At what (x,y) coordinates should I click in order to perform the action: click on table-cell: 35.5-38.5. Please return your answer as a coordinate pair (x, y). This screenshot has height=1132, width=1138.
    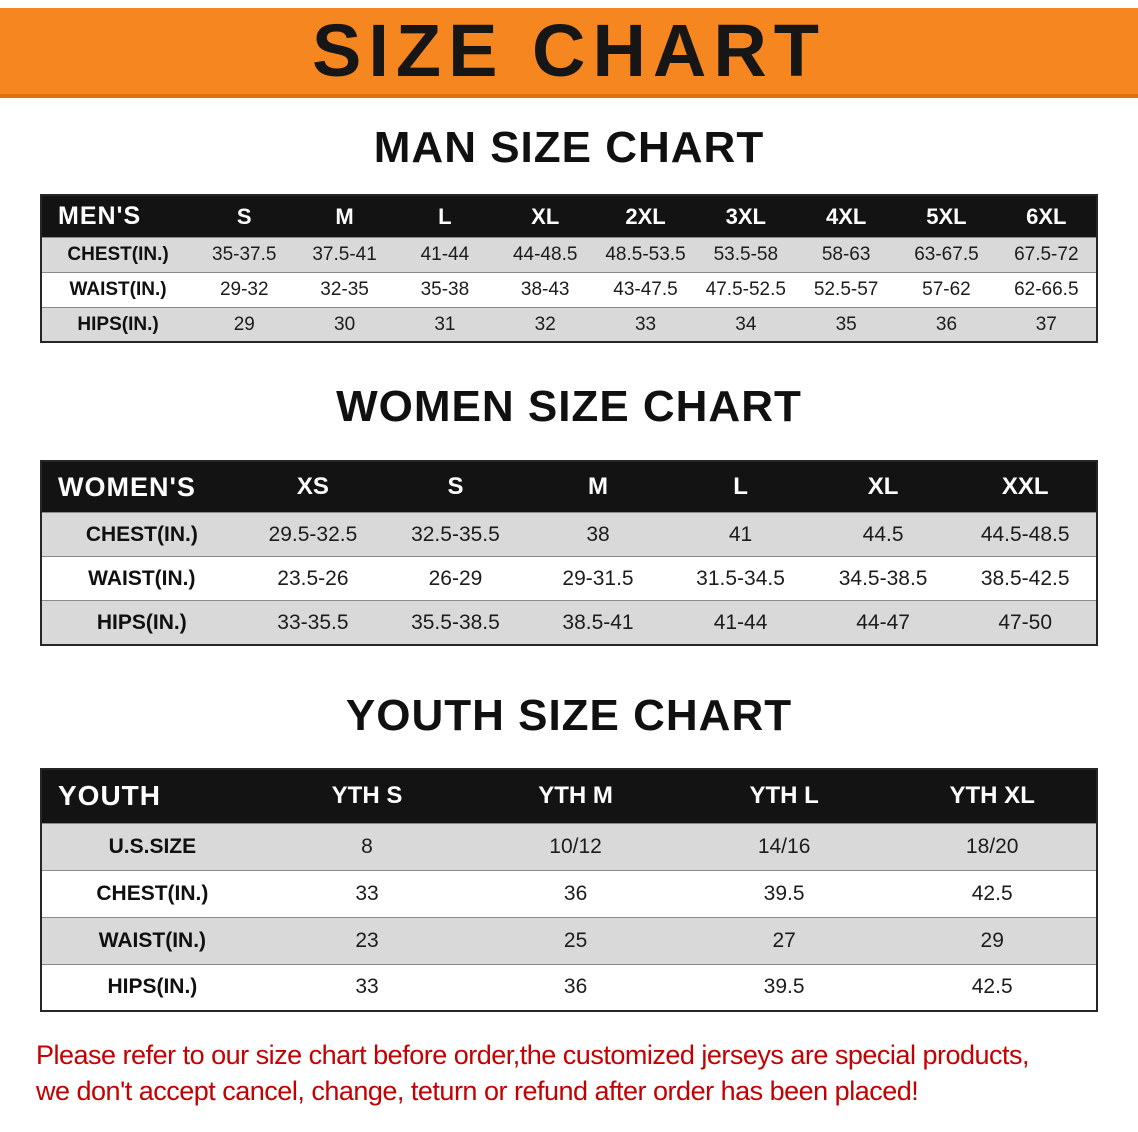
    Looking at the image, I should click on (455, 622).